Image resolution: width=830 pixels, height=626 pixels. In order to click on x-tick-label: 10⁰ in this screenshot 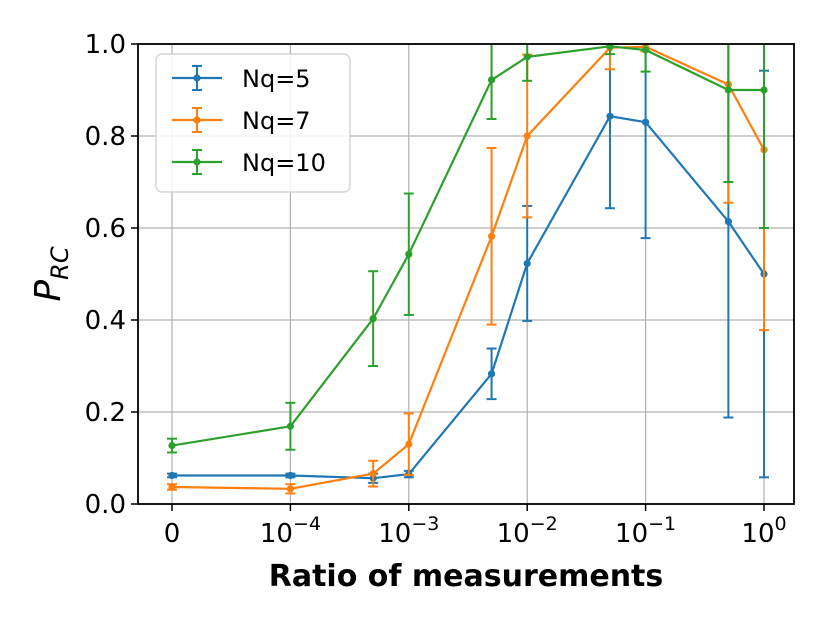, I will do `click(763, 531)`.